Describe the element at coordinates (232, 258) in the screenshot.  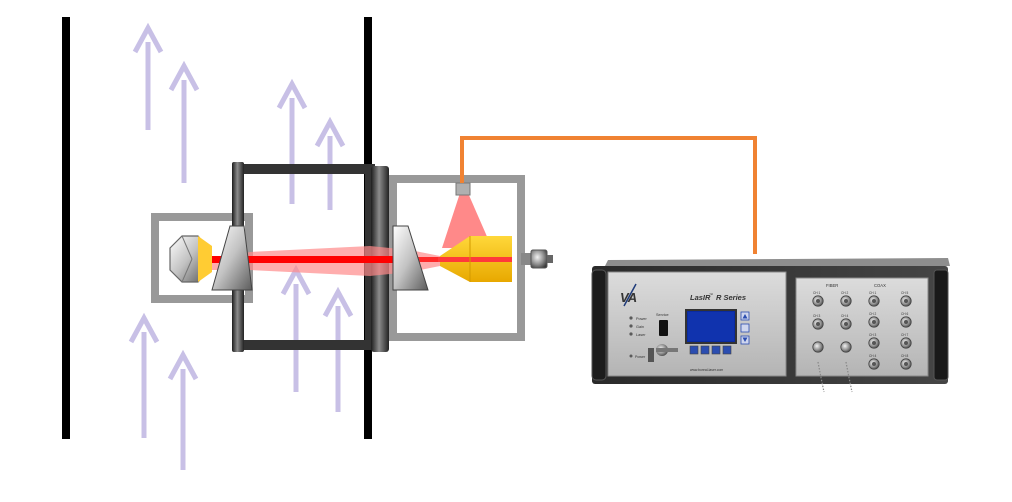
I see `window-prism-icon` at that location.